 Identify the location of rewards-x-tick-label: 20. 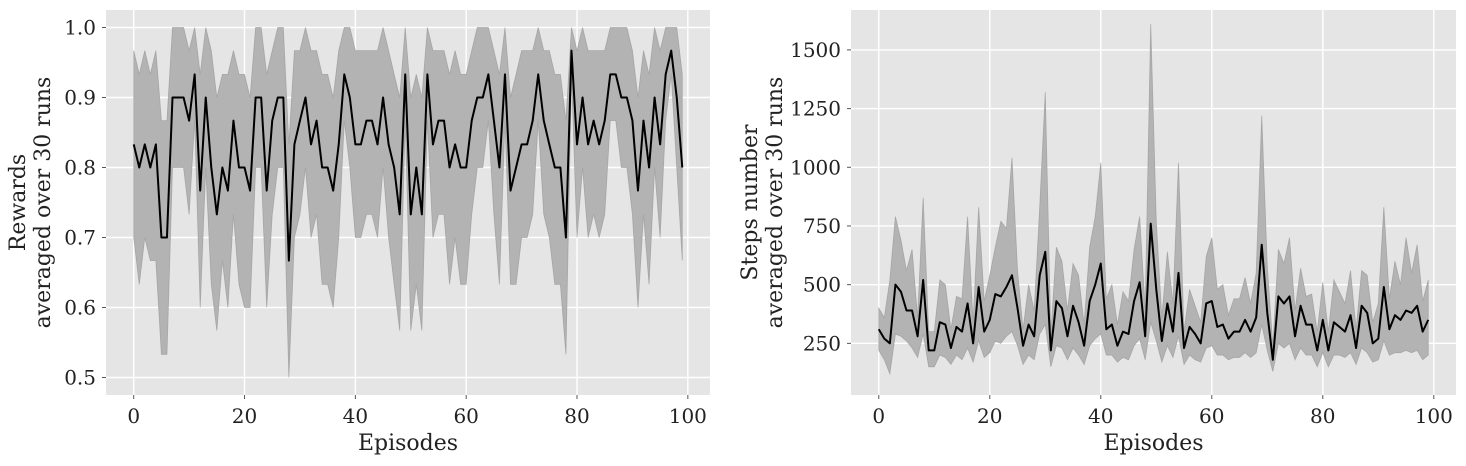
(244, 416).